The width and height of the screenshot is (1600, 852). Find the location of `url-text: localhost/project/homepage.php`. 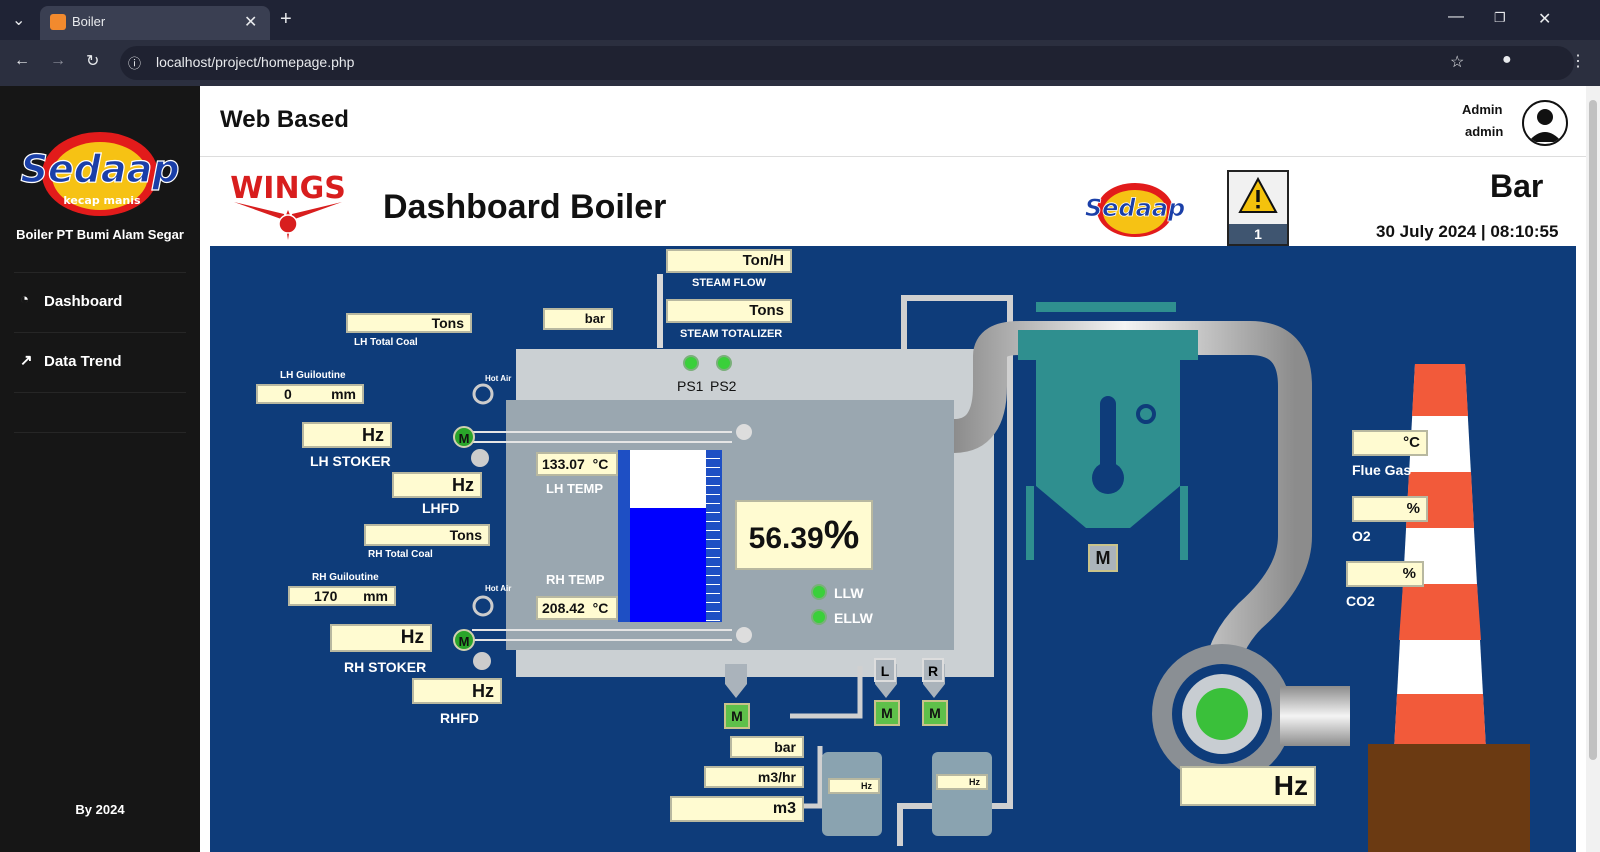

url-text: localhost/project/homepage.php is located at coordinates (255, 62).